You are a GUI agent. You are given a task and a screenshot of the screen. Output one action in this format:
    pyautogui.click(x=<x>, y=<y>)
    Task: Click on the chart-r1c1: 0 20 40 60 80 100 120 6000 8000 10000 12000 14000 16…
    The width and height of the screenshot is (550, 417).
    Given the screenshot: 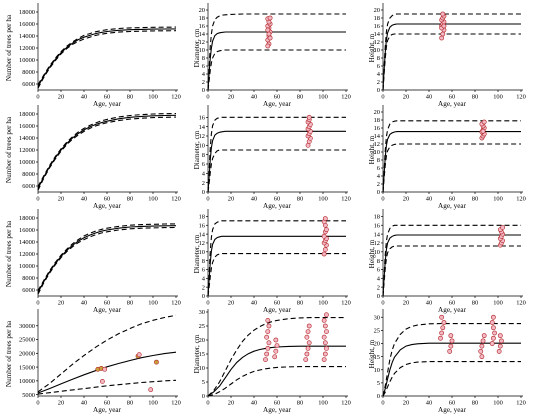 What is the action you would take?
    pyautogui.click(x=93, y=55)
    